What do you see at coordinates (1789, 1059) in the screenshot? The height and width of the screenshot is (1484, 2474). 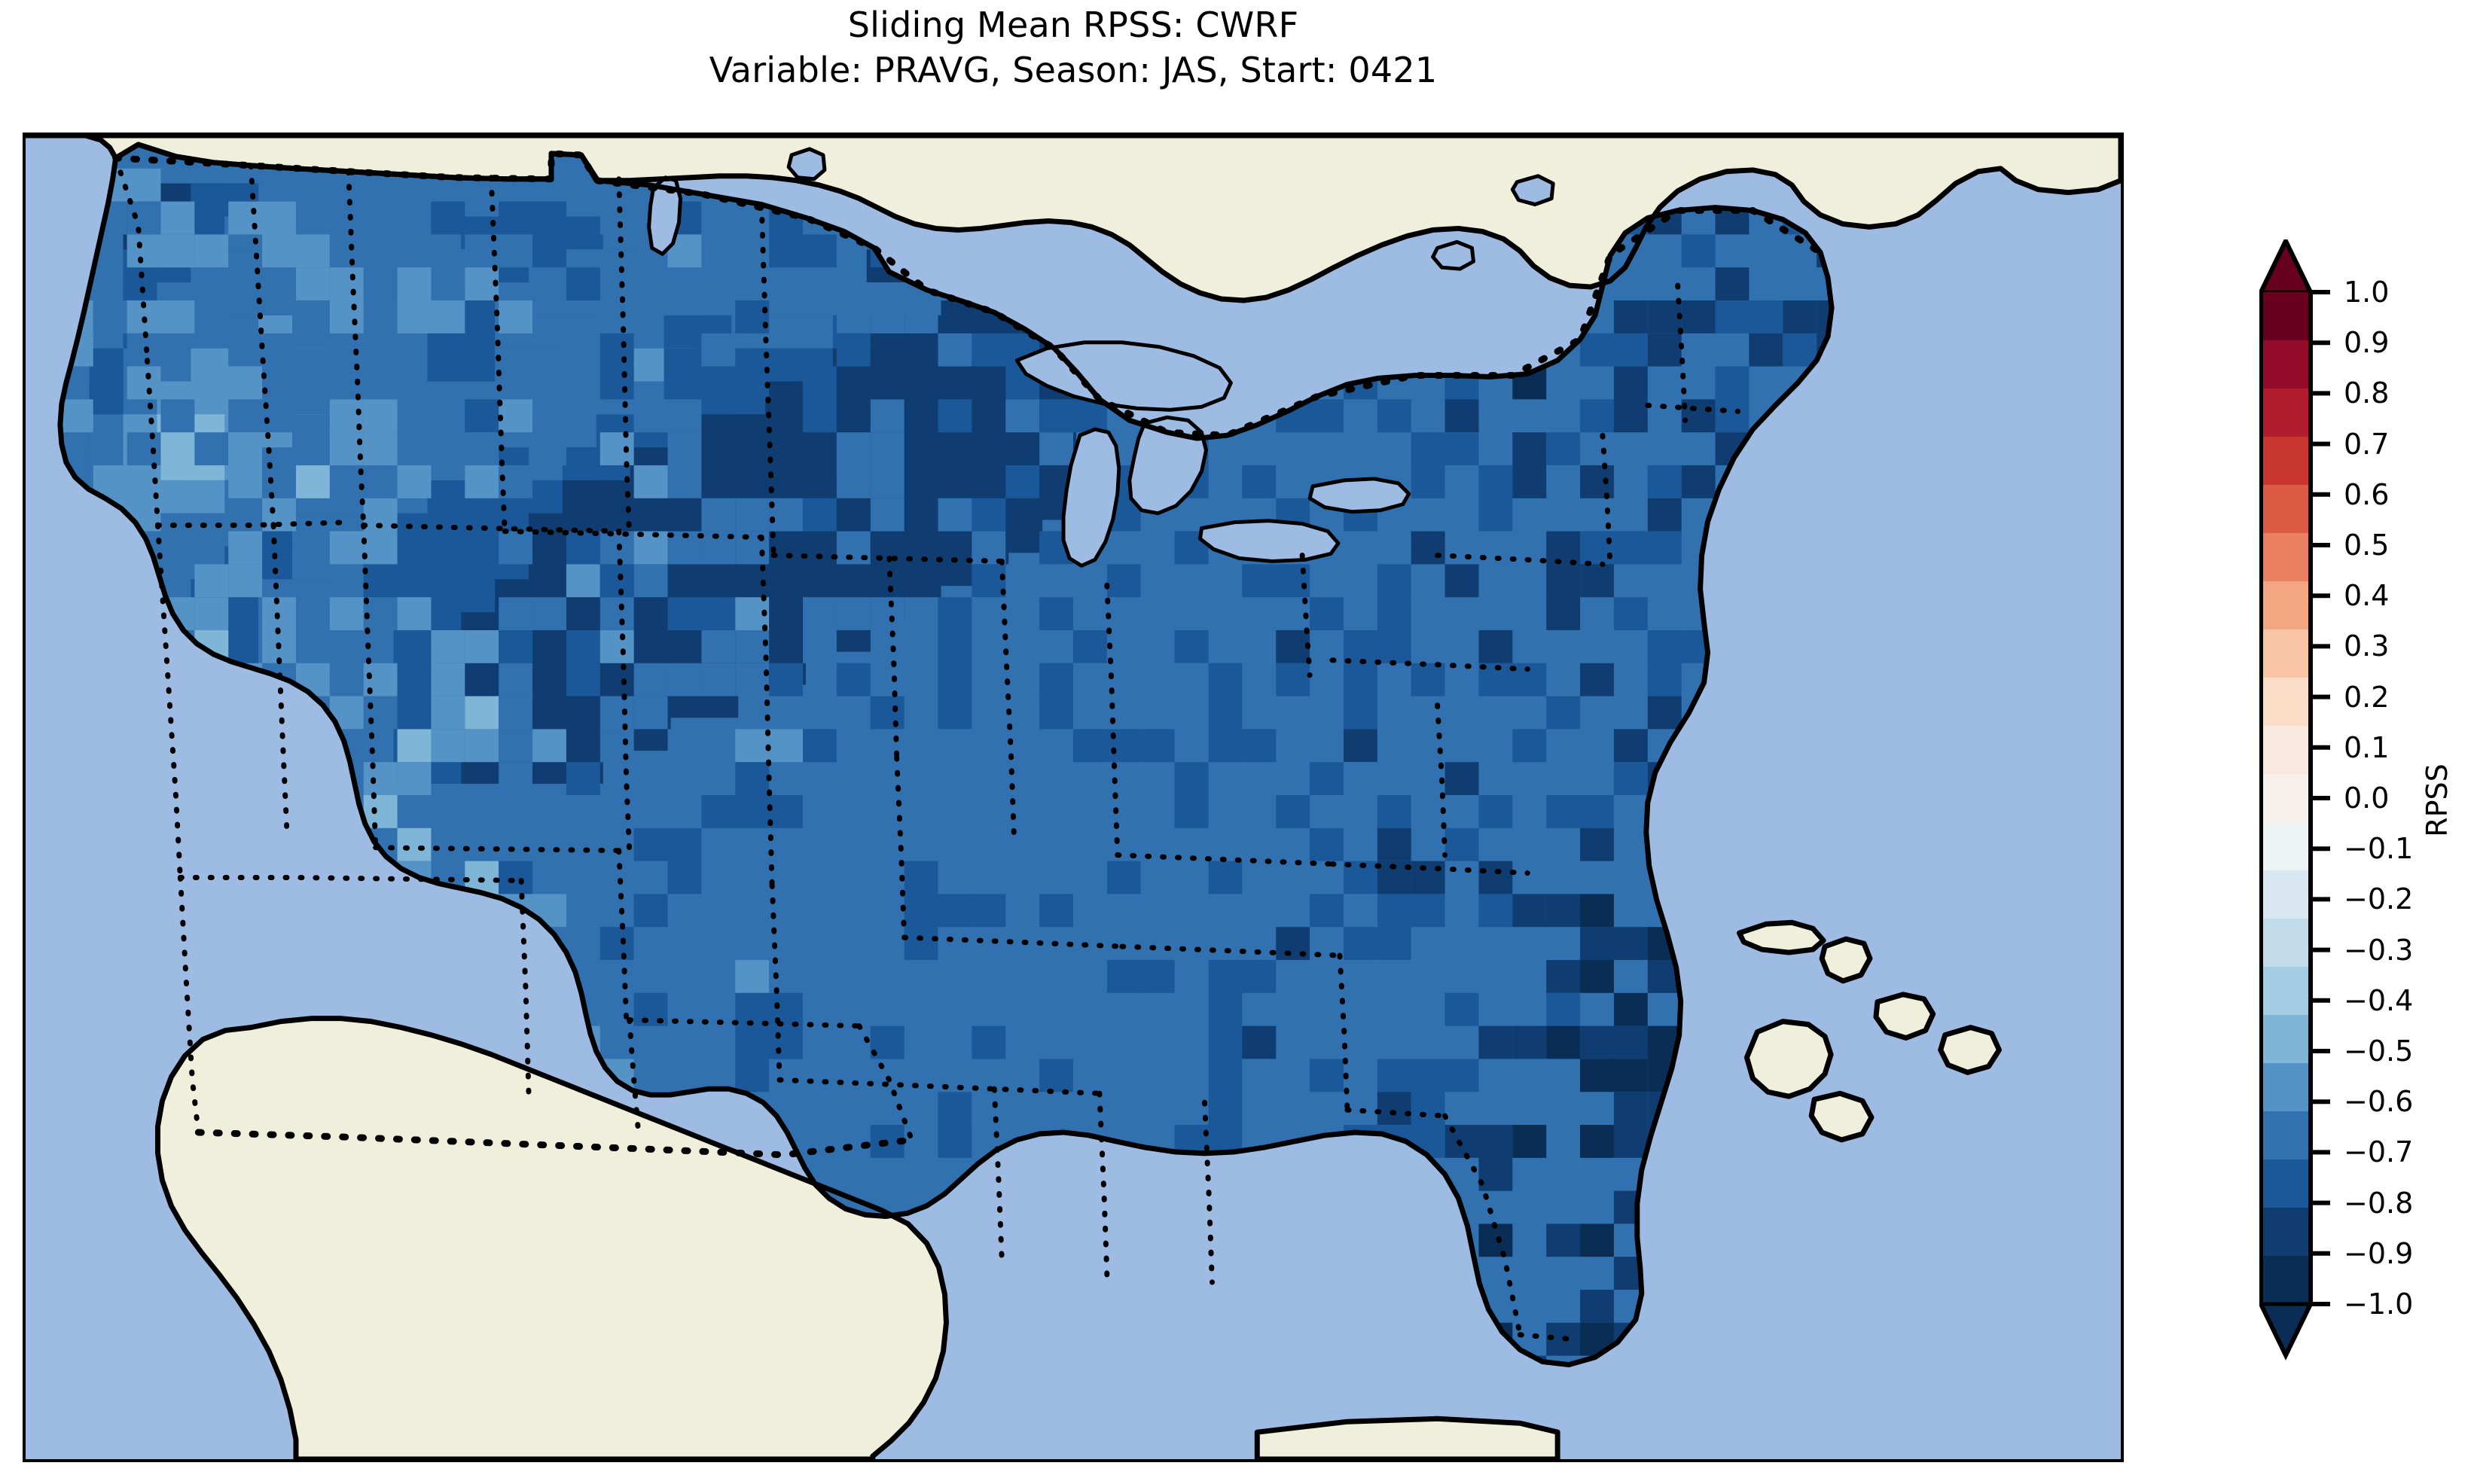 I see `coastline` at bounding box center [1789, 1059].